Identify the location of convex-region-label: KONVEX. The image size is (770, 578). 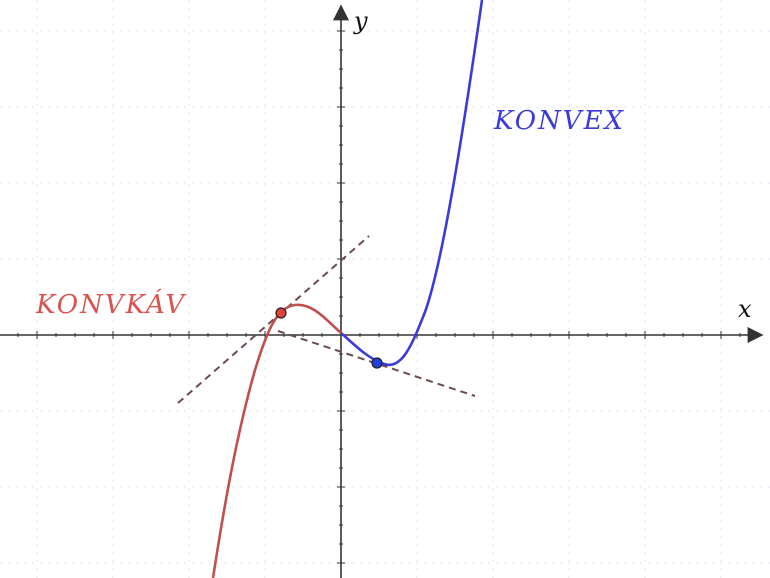
(559, 121).